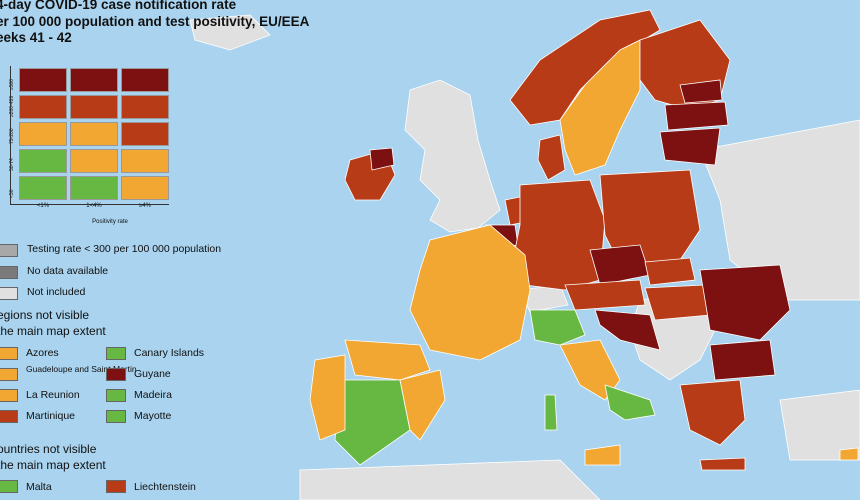 The height and width of the screenshot is (500, 860). What do you see at coordinates (722, 464) in the screenshot?
I see `crete` at bounding box center [722, 464].